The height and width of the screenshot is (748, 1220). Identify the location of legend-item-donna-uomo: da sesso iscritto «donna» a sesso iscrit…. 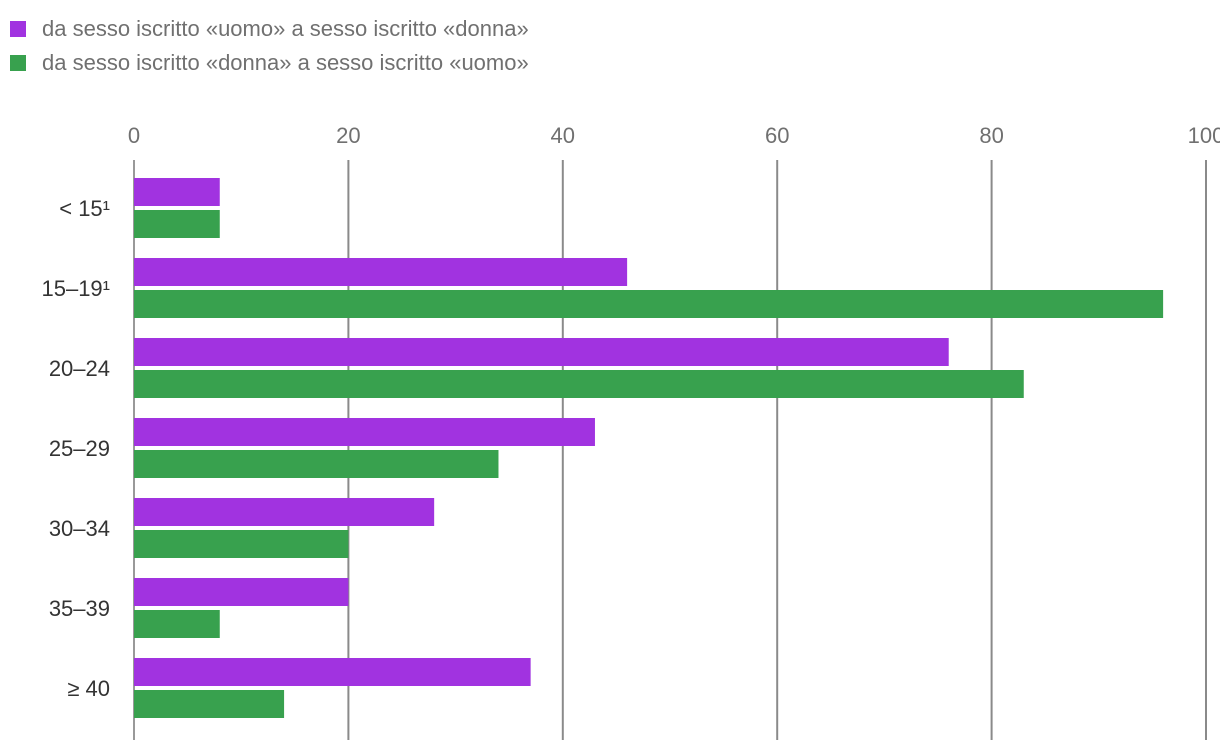
(269, 63).